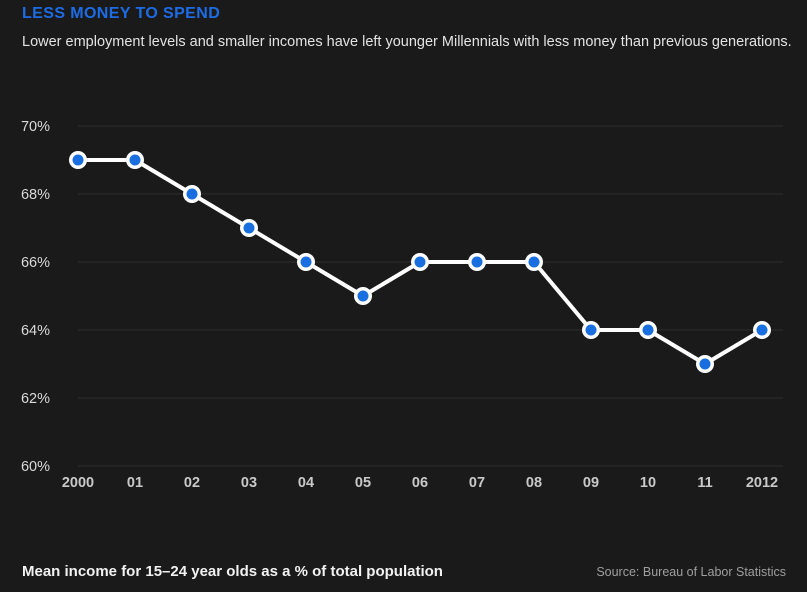 The width and height of the screenshot is (807, 592). I want to click on x-axis-tick-label: 07, so click(477, 483).